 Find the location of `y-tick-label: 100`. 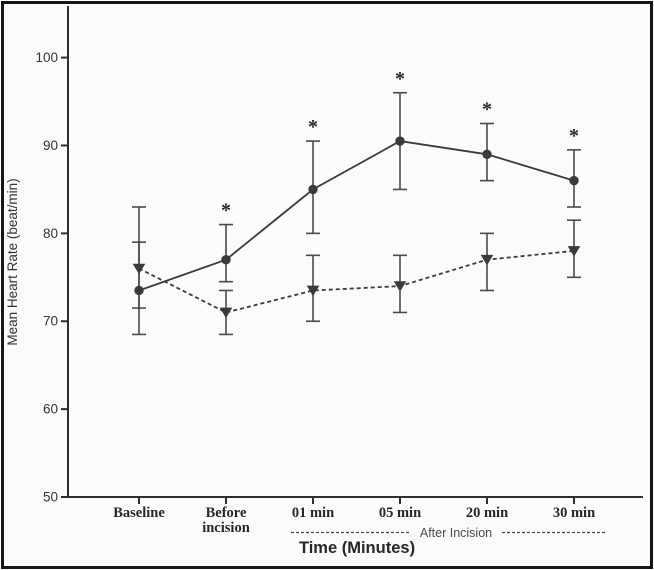

y-tick-label: 100 is located at coordinates (46, 57).